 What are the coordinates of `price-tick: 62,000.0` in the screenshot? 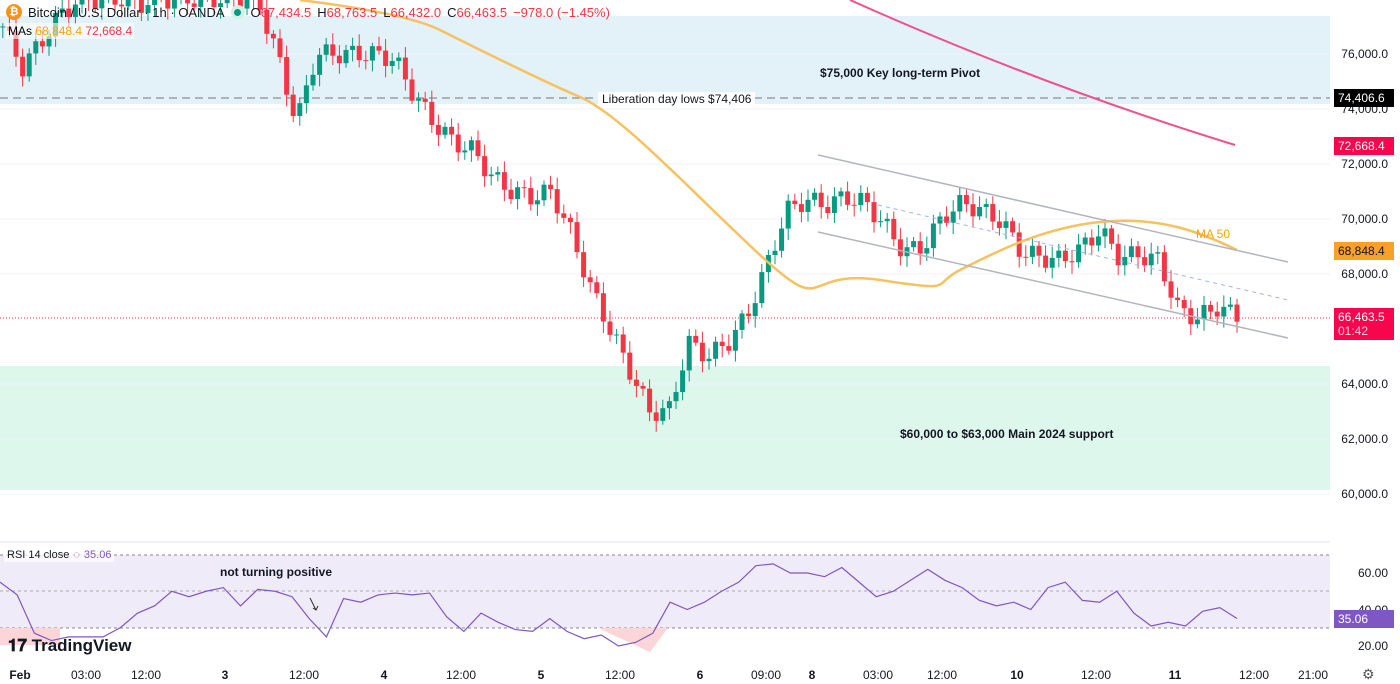 It's located at (1364, 439).